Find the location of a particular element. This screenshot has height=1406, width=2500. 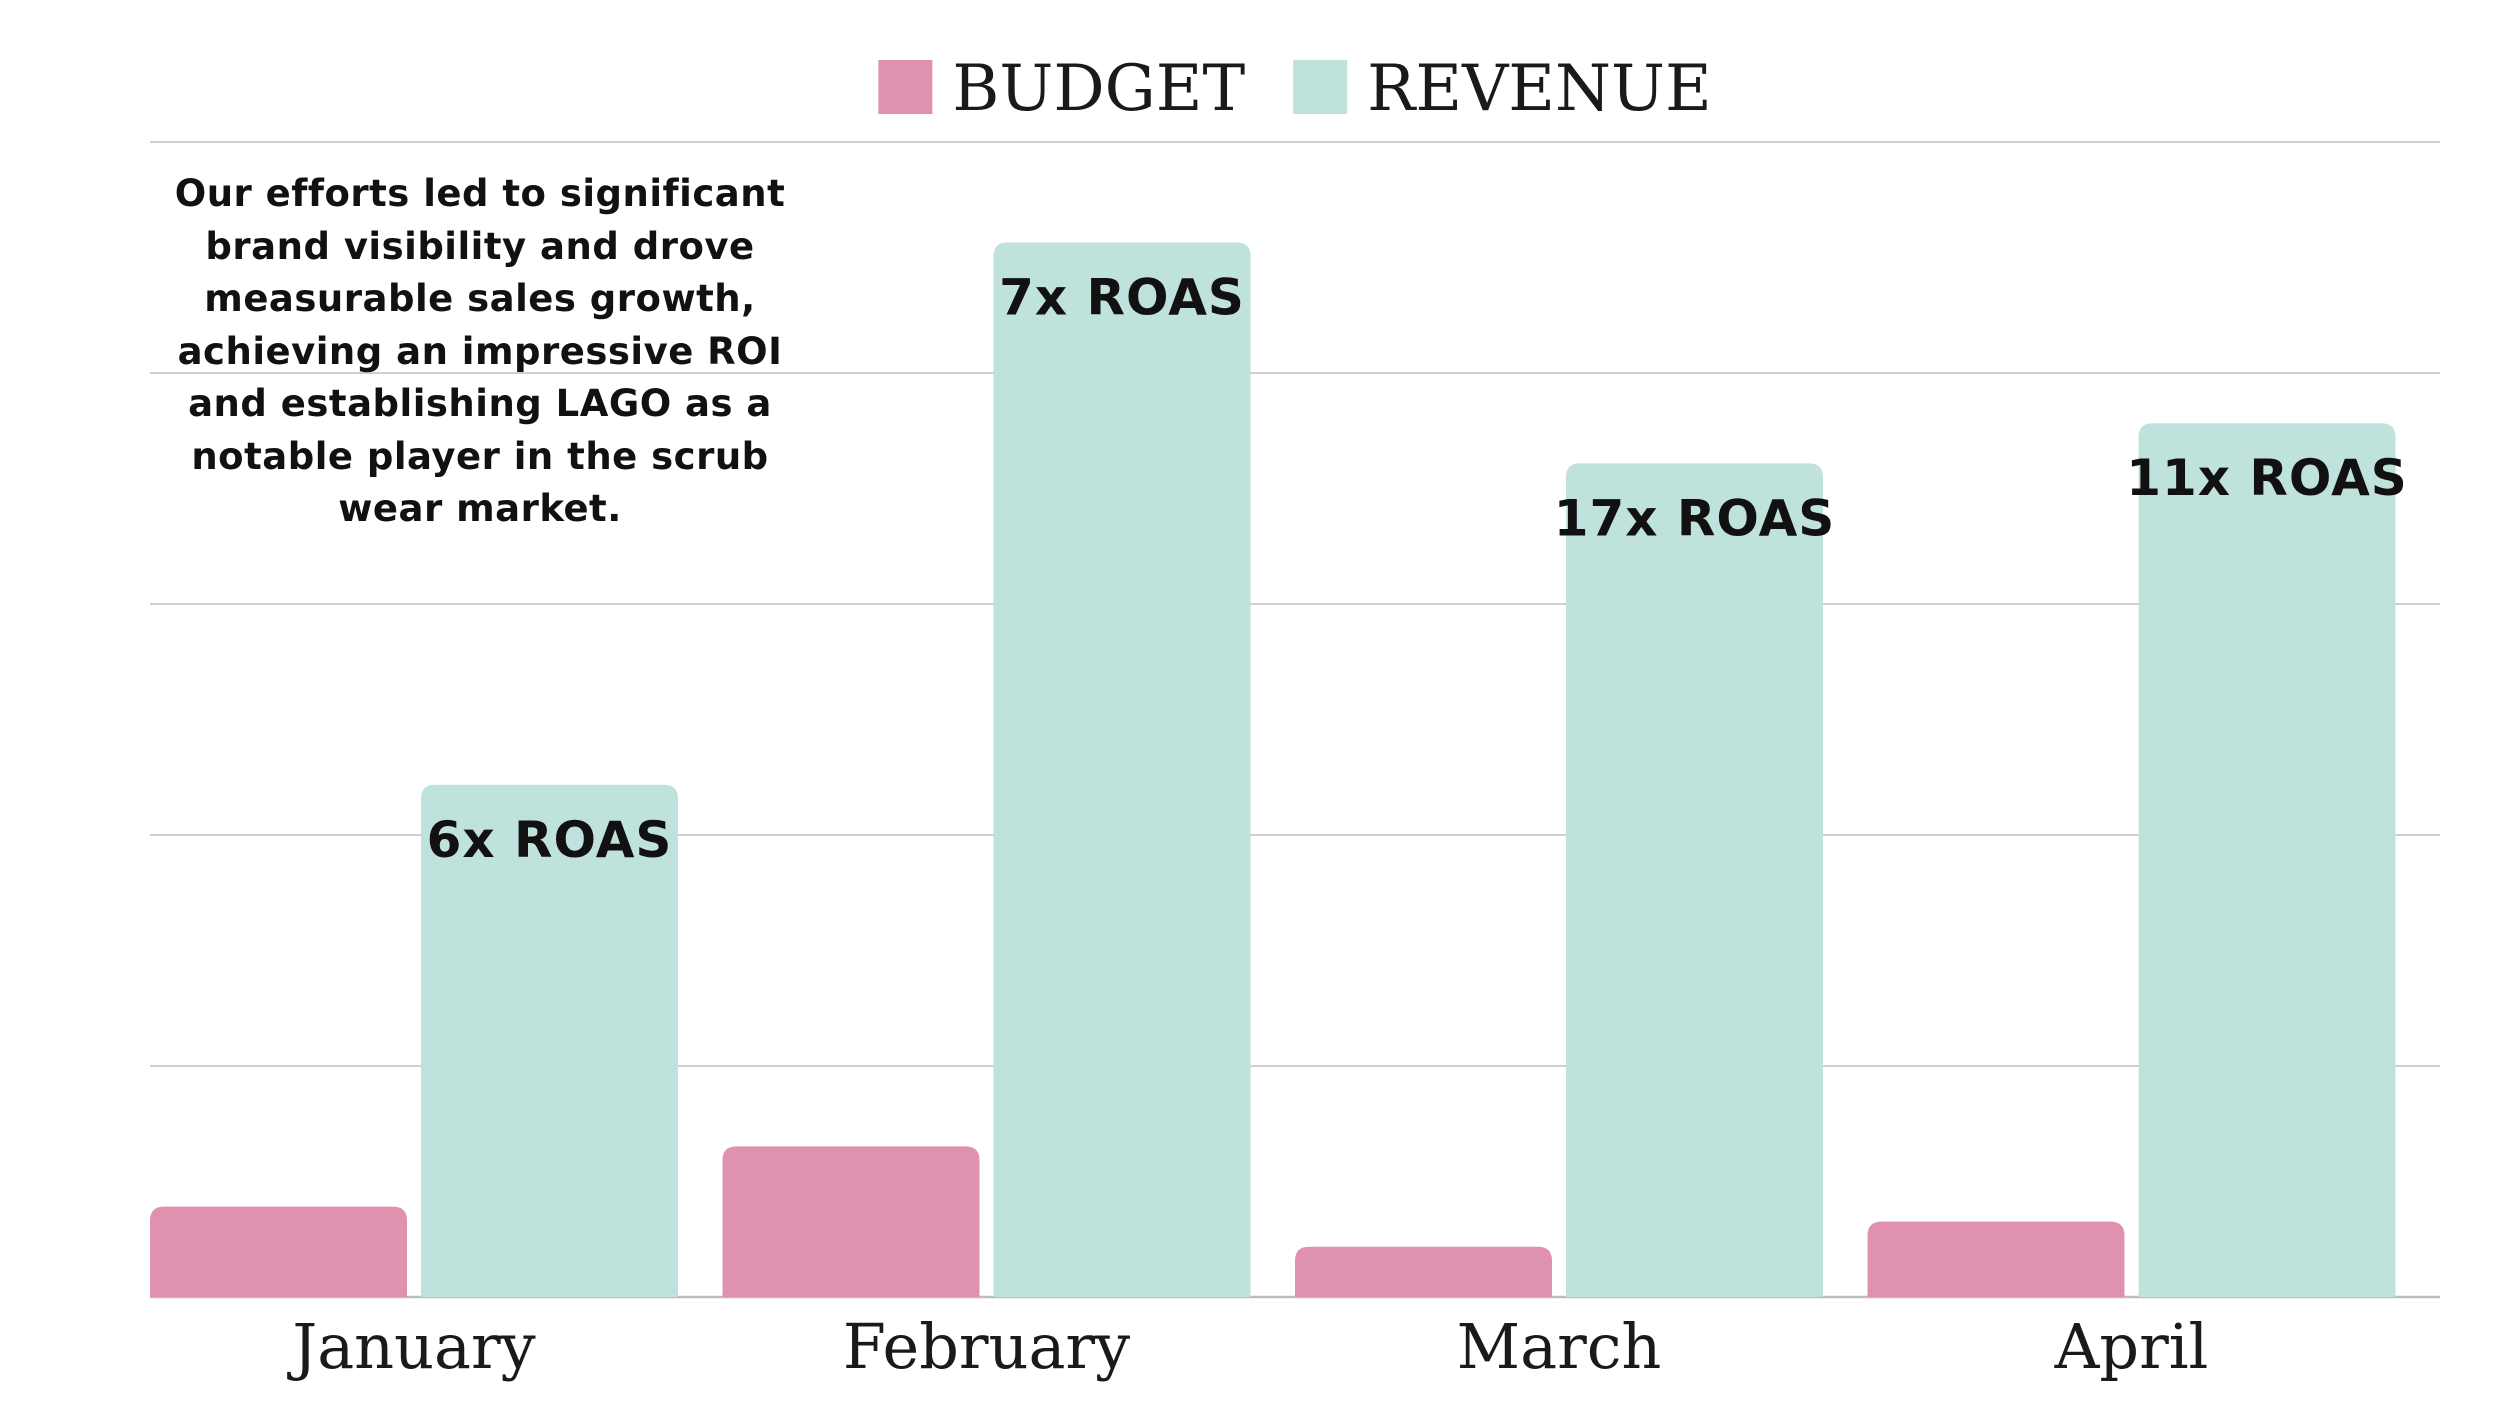

bar-revenue-march is located at coordinates (1694, 880).